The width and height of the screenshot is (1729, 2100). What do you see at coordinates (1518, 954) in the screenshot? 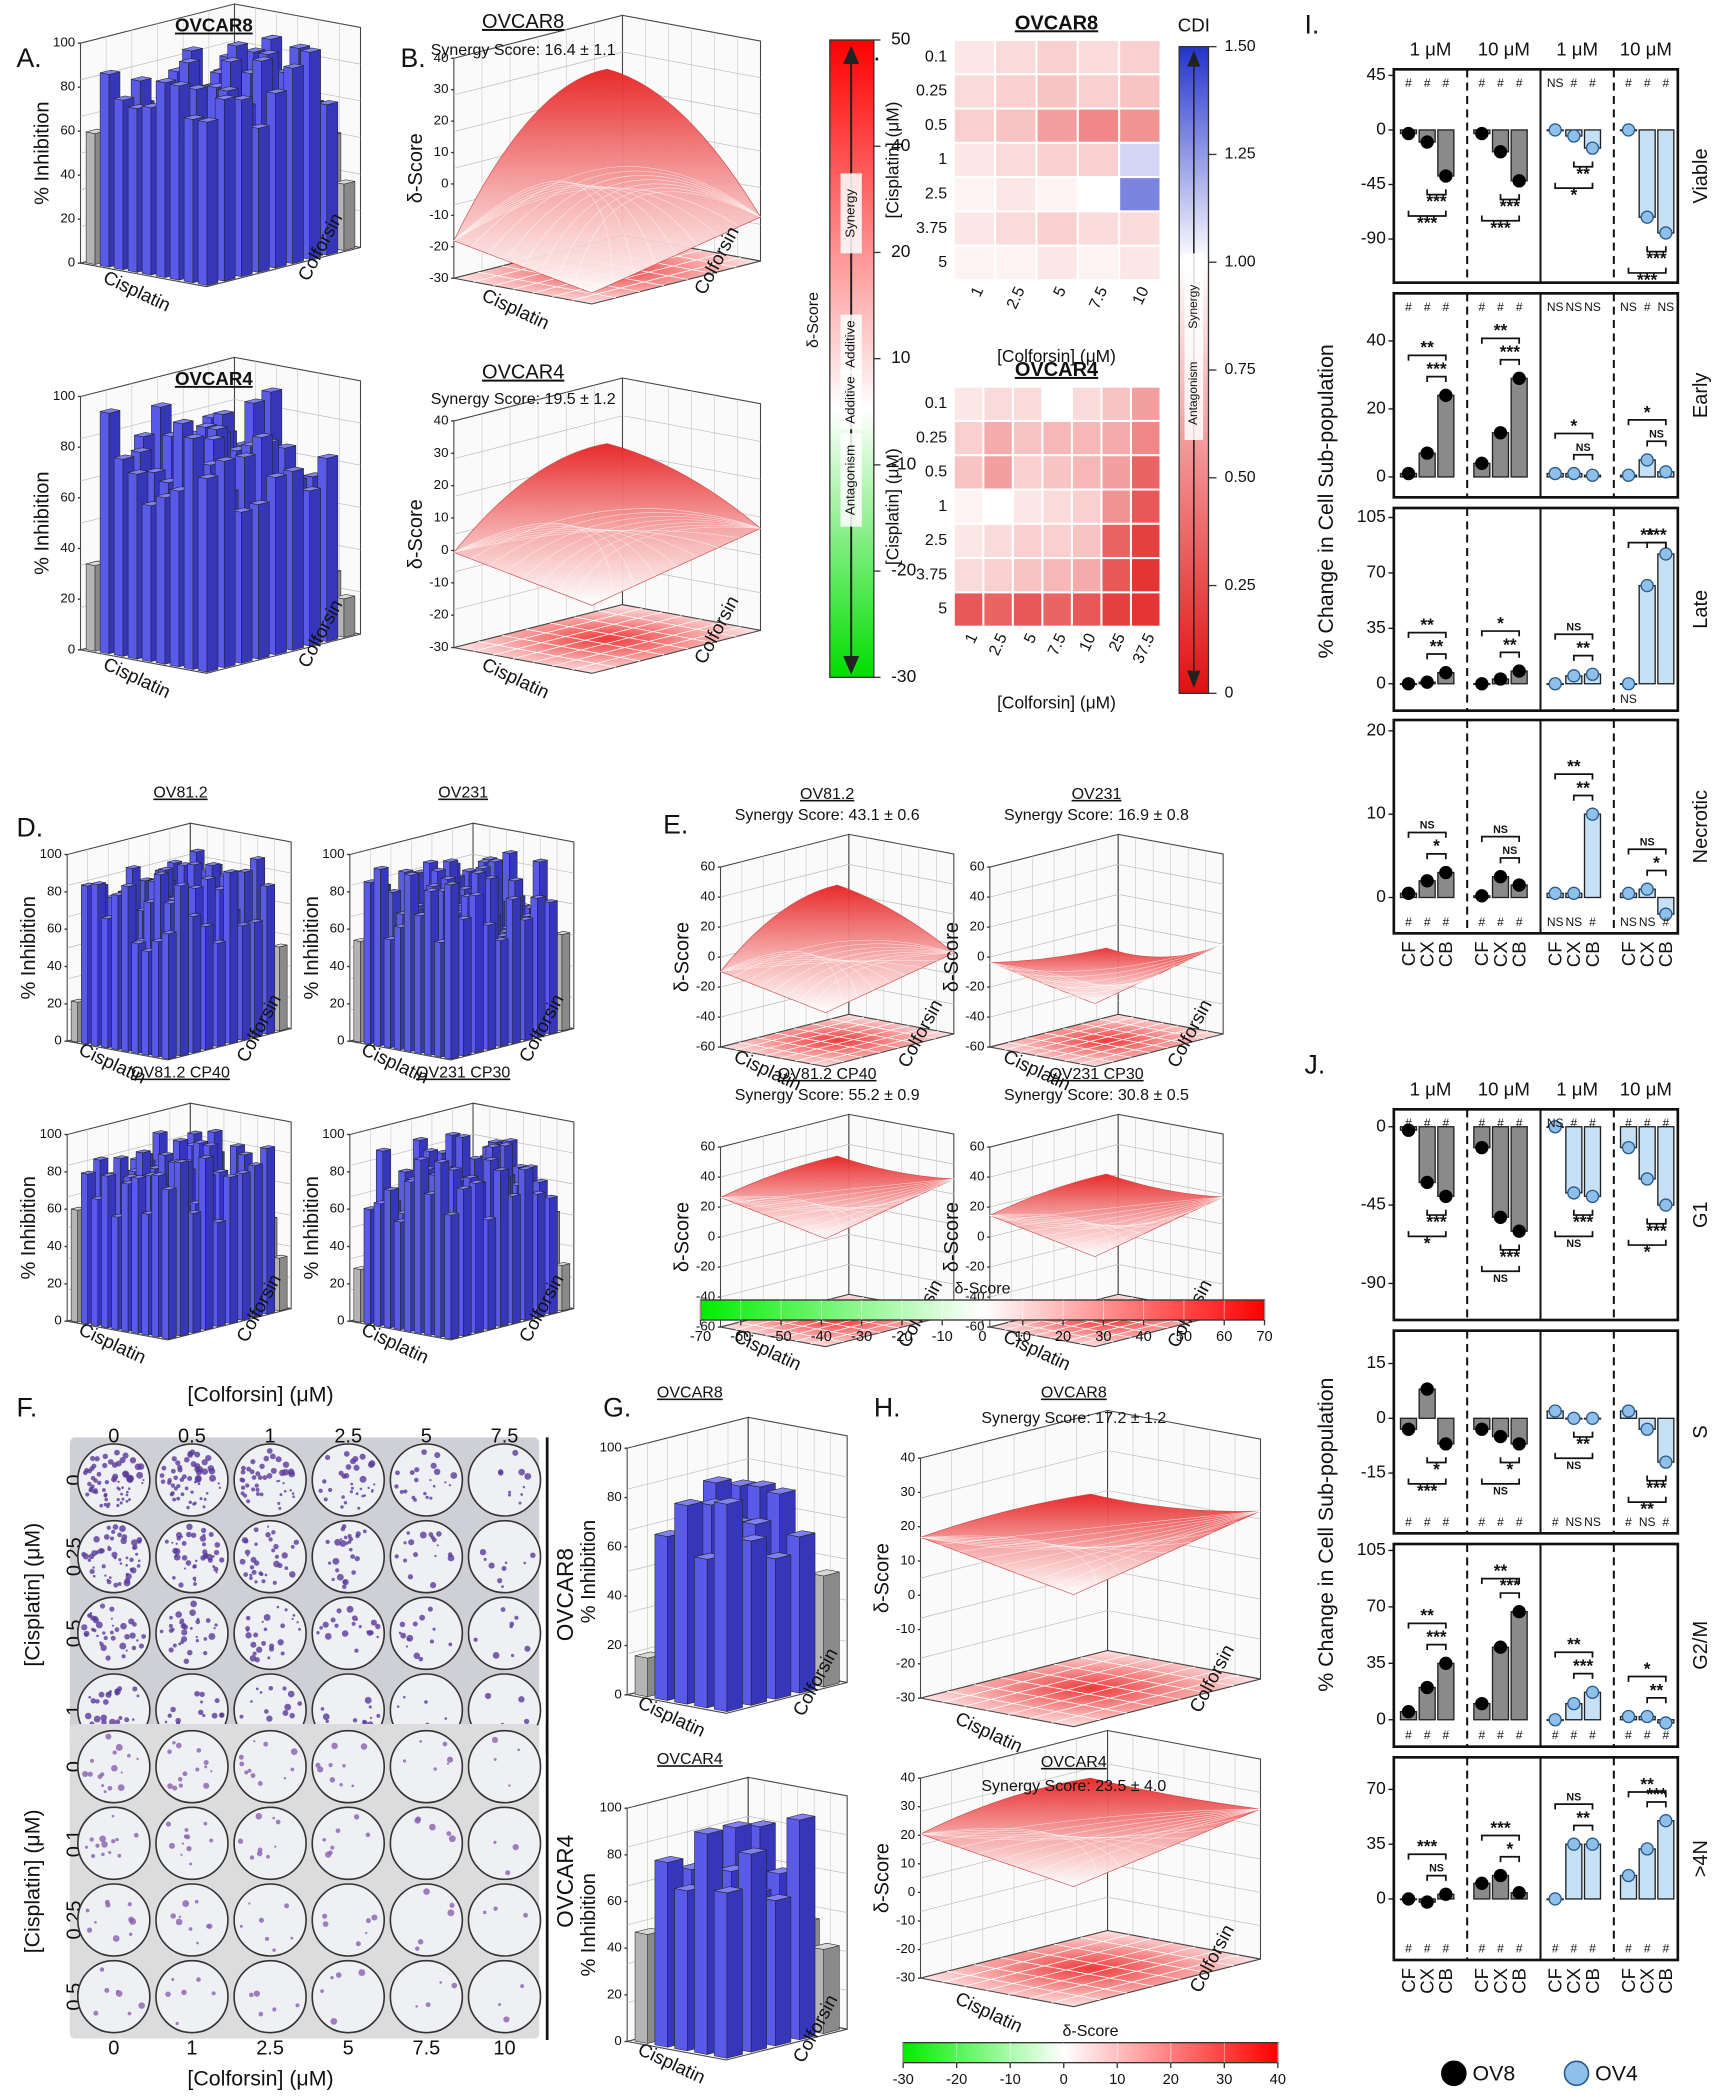
I see `x-tick-label: CB` at bounding box center [1518, 954].